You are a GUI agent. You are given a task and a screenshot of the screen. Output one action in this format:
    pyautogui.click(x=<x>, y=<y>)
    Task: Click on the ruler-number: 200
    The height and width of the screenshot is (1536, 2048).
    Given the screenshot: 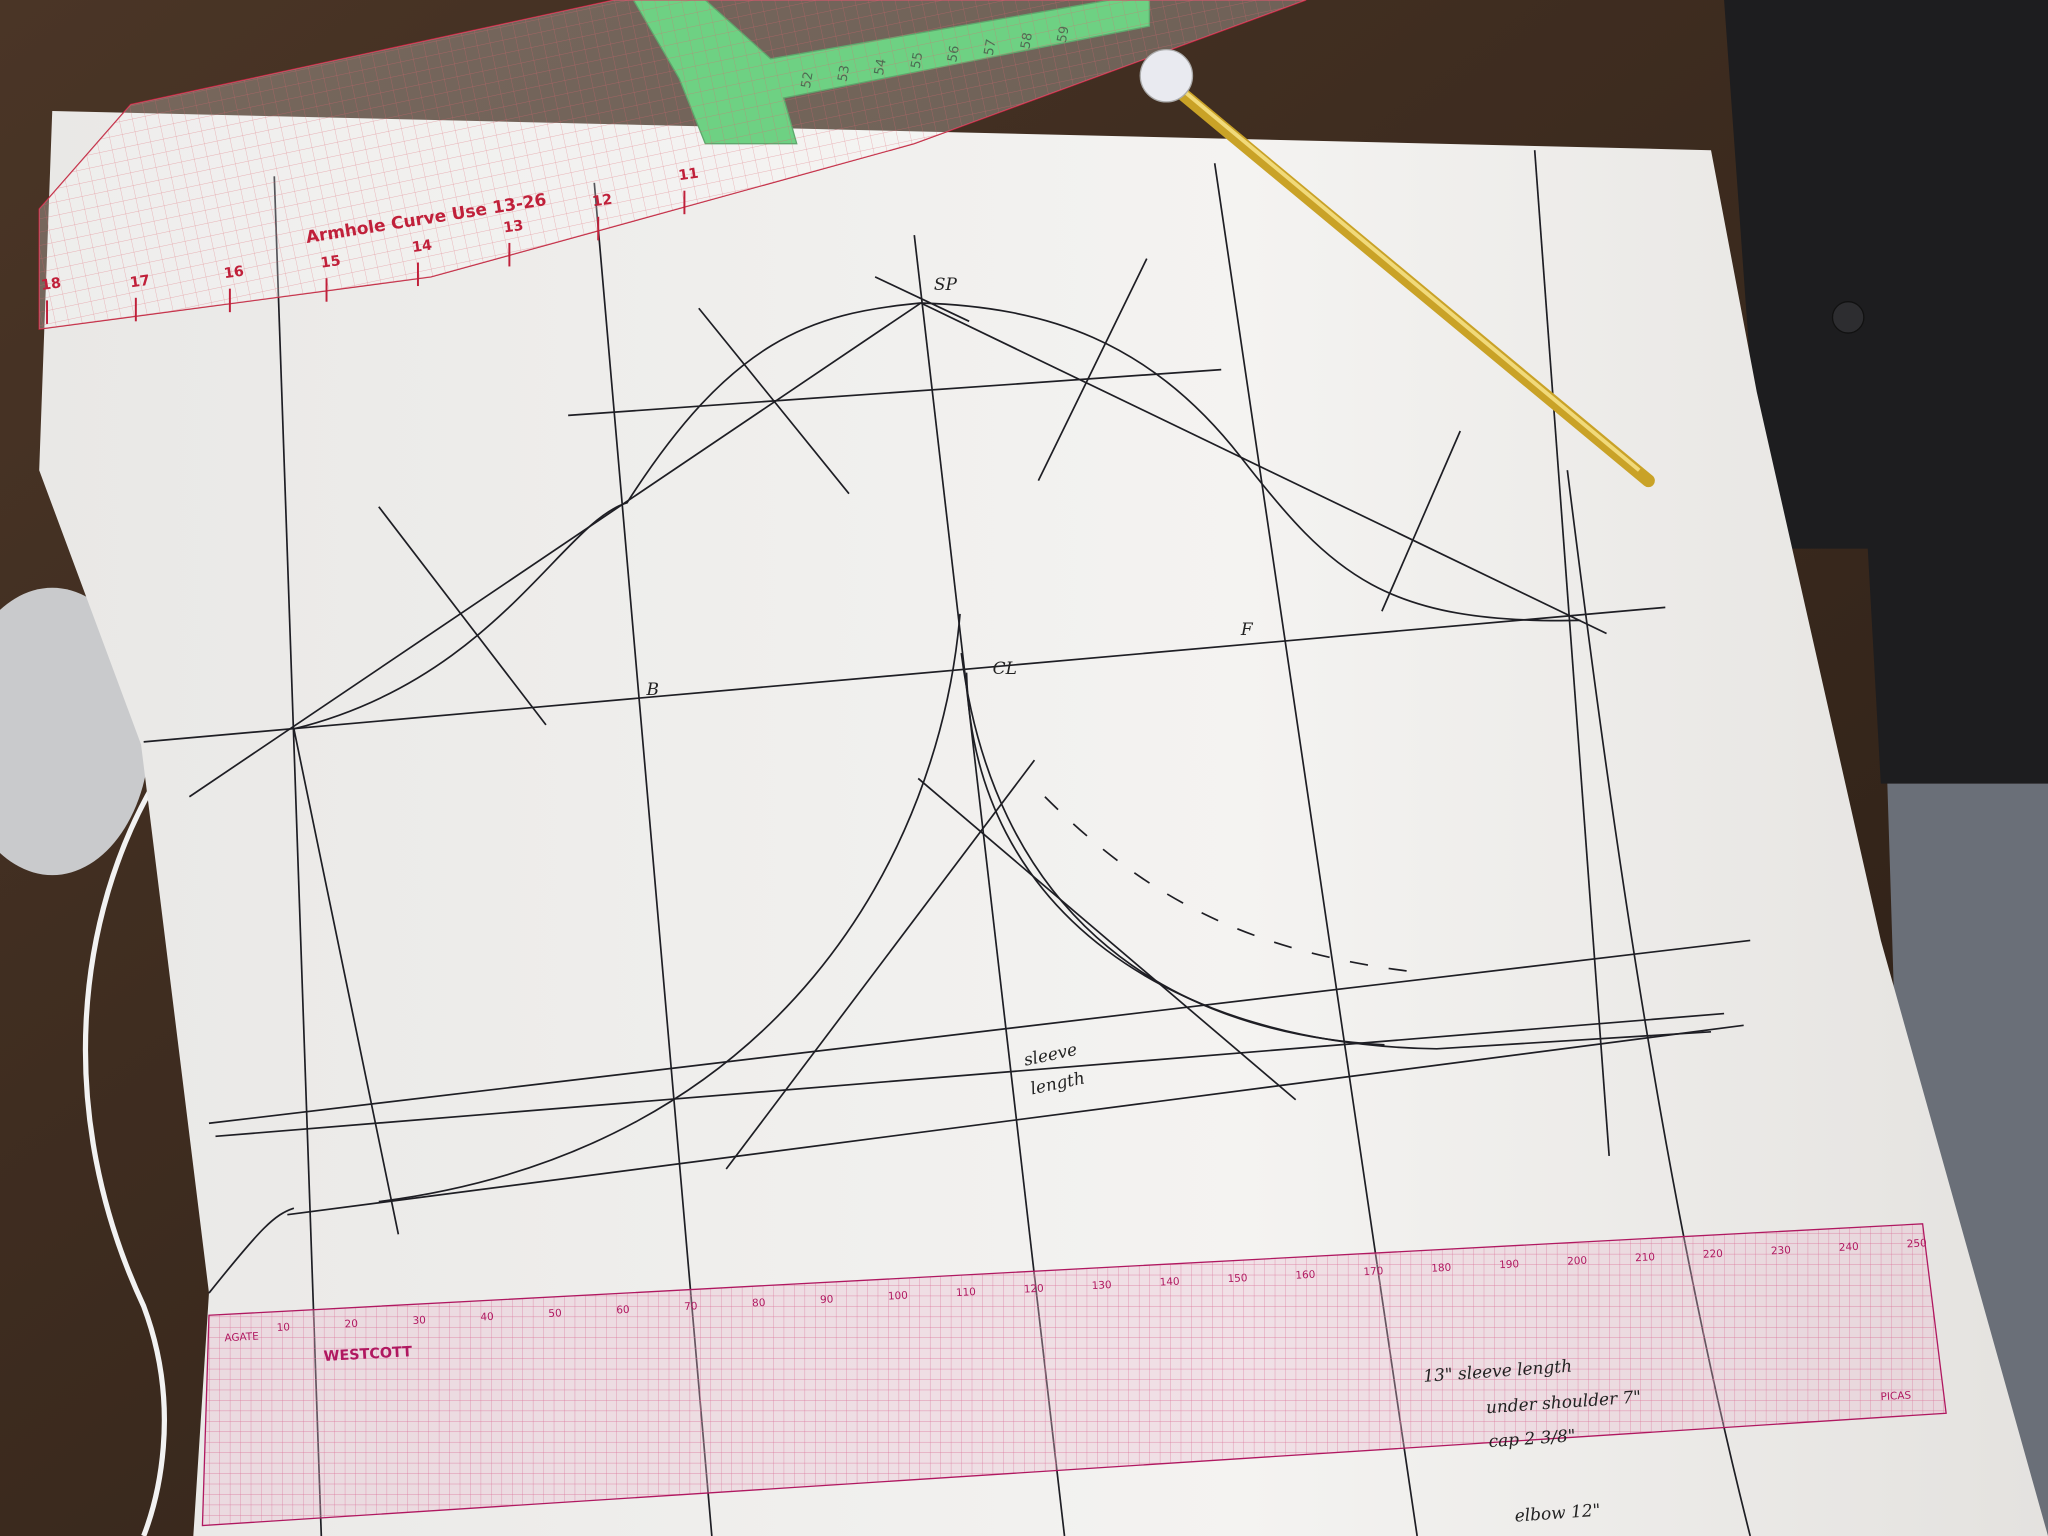 What is the action you would take?
    pyautogui.click(x=1577, y=1261)
    